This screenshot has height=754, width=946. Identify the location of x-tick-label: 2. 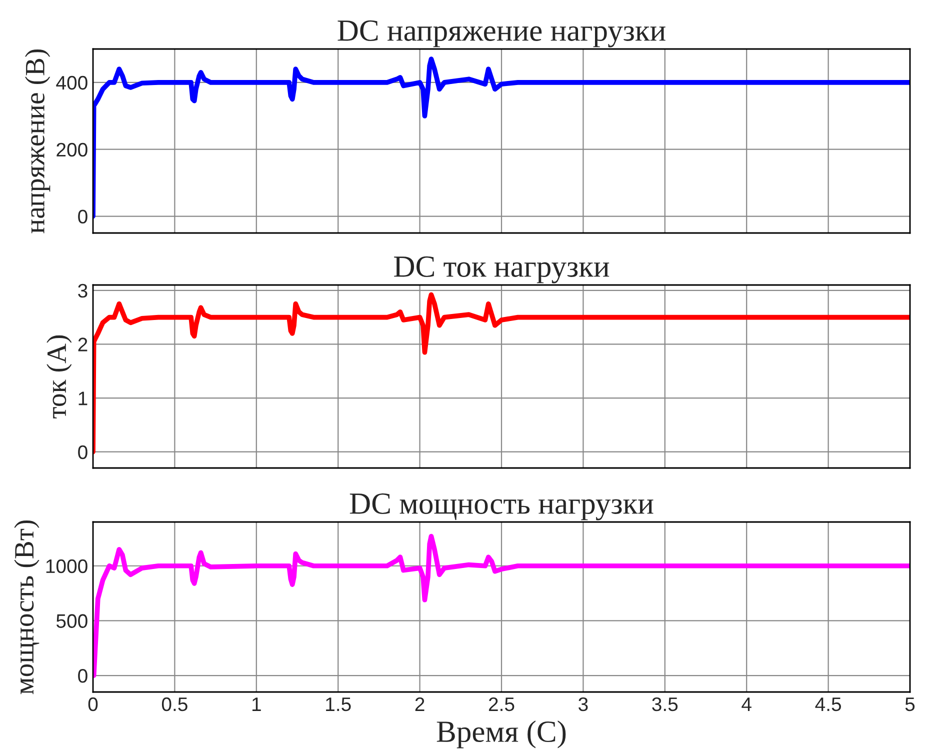
(419, 704).